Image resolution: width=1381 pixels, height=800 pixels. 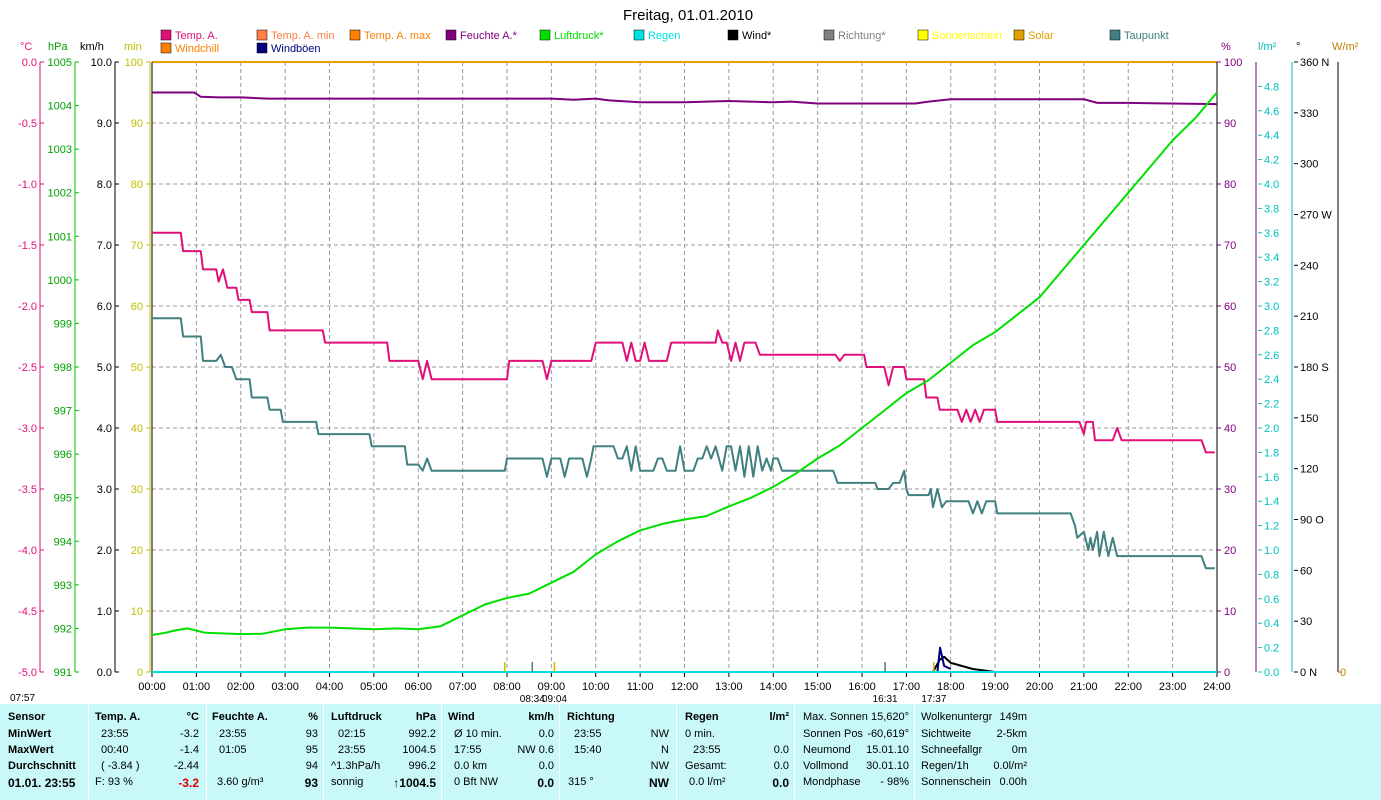 What do you see at coordinates (134, 63) in the screenshot?
I see `sun-tick-label: 100` at bounding box center [134, 63].